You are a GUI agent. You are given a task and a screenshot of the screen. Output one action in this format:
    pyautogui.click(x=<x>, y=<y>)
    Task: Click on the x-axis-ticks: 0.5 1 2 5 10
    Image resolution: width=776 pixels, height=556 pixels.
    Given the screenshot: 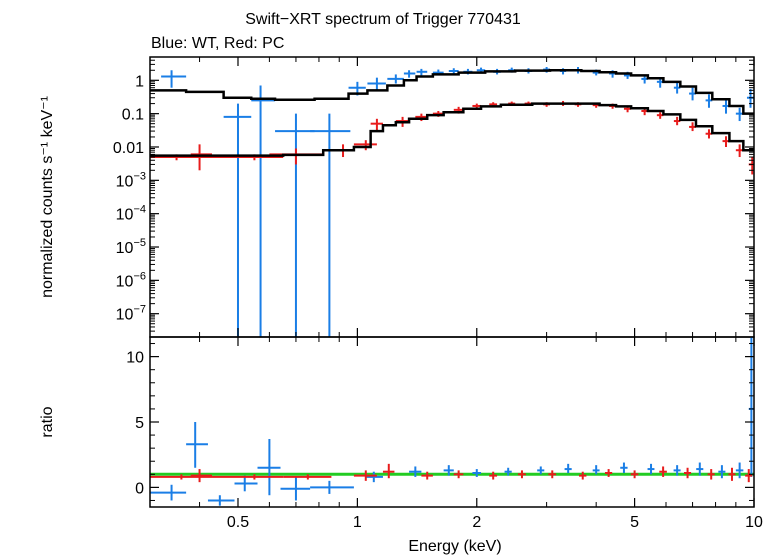 What is the action you would take?
    pyautogui.click(x=495, y=522)
    